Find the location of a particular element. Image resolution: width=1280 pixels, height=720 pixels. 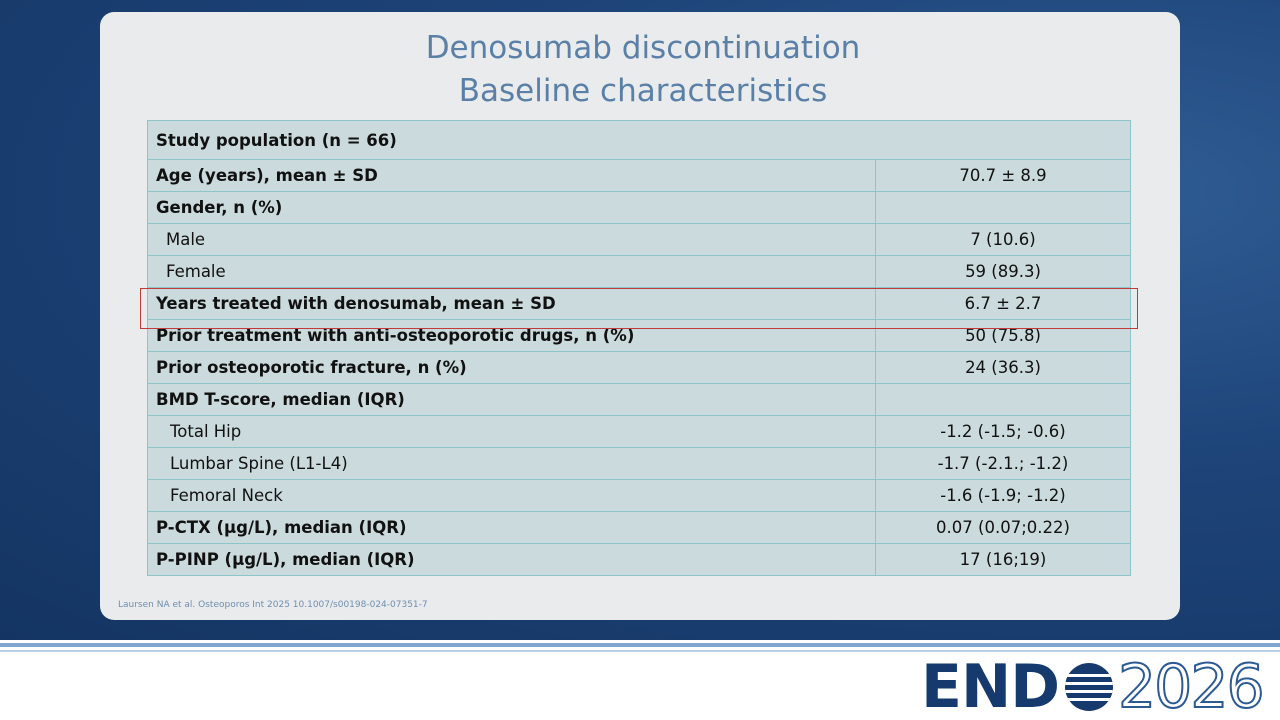

row-value: 17 (16;19) is located at coordinates (1003, 559).